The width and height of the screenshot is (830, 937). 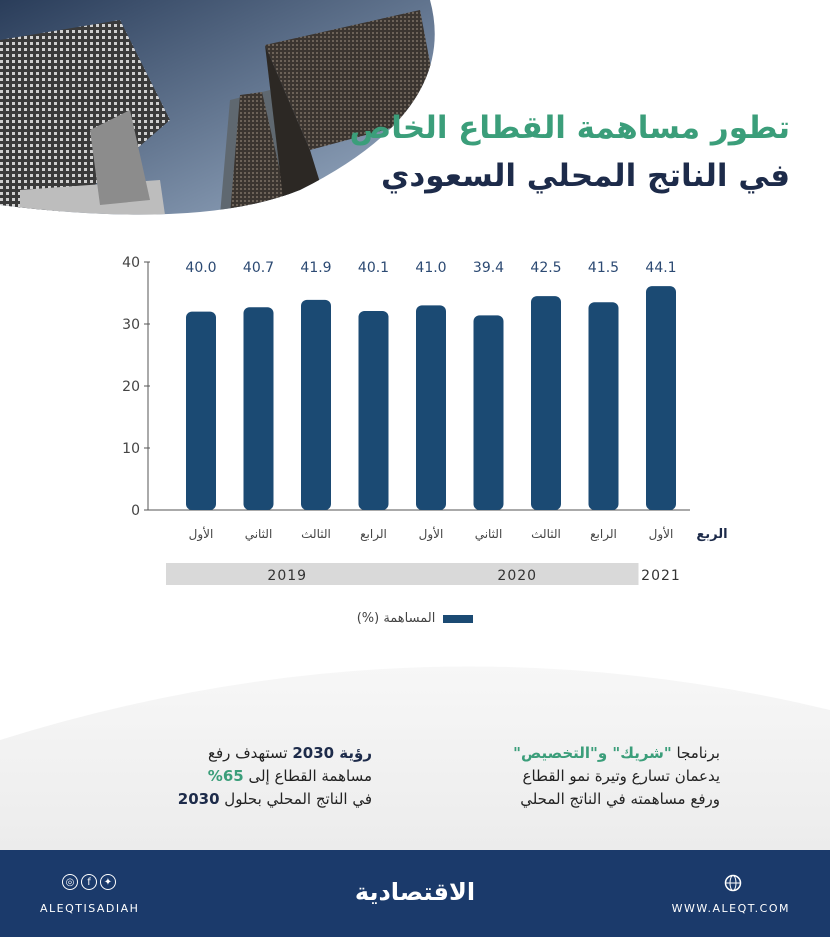 I want to click on brand-logo: الاقتصادية, so click(x=415, y=892).